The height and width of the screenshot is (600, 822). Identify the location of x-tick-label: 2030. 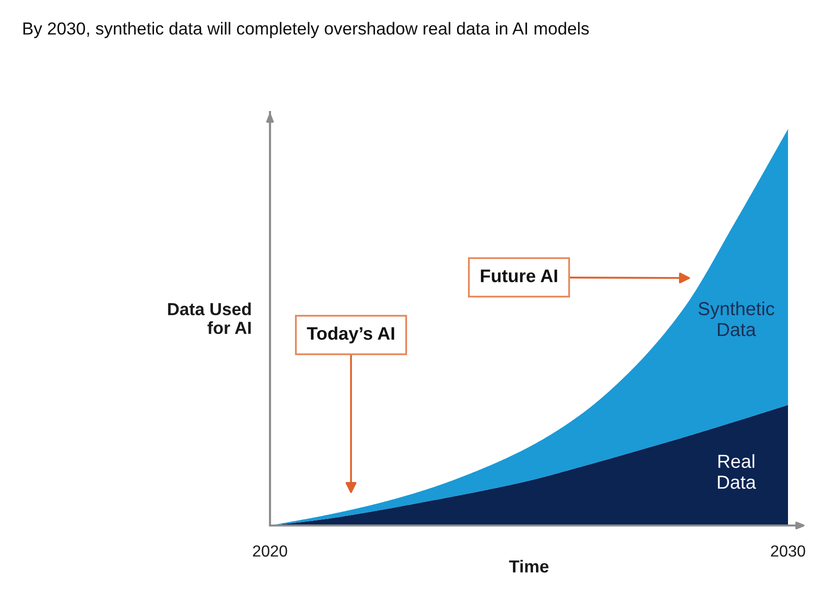
(788, 551).